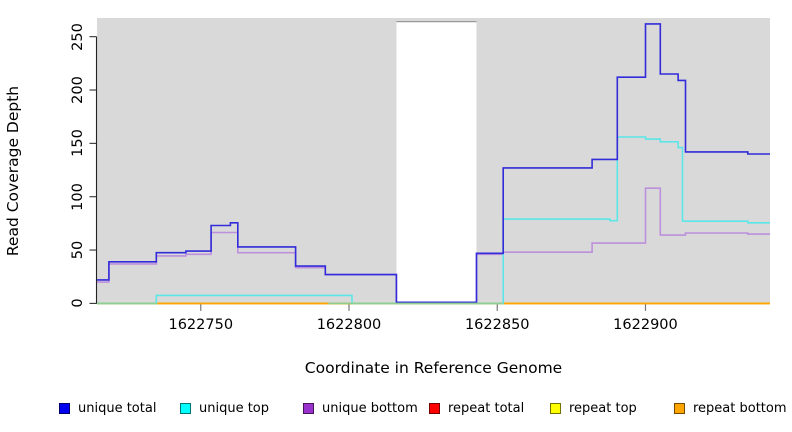 Image resolution: width=792 pixels, height=432 pixels. I want to click on legend-item-unique-total: unique total, so click(107, 408).